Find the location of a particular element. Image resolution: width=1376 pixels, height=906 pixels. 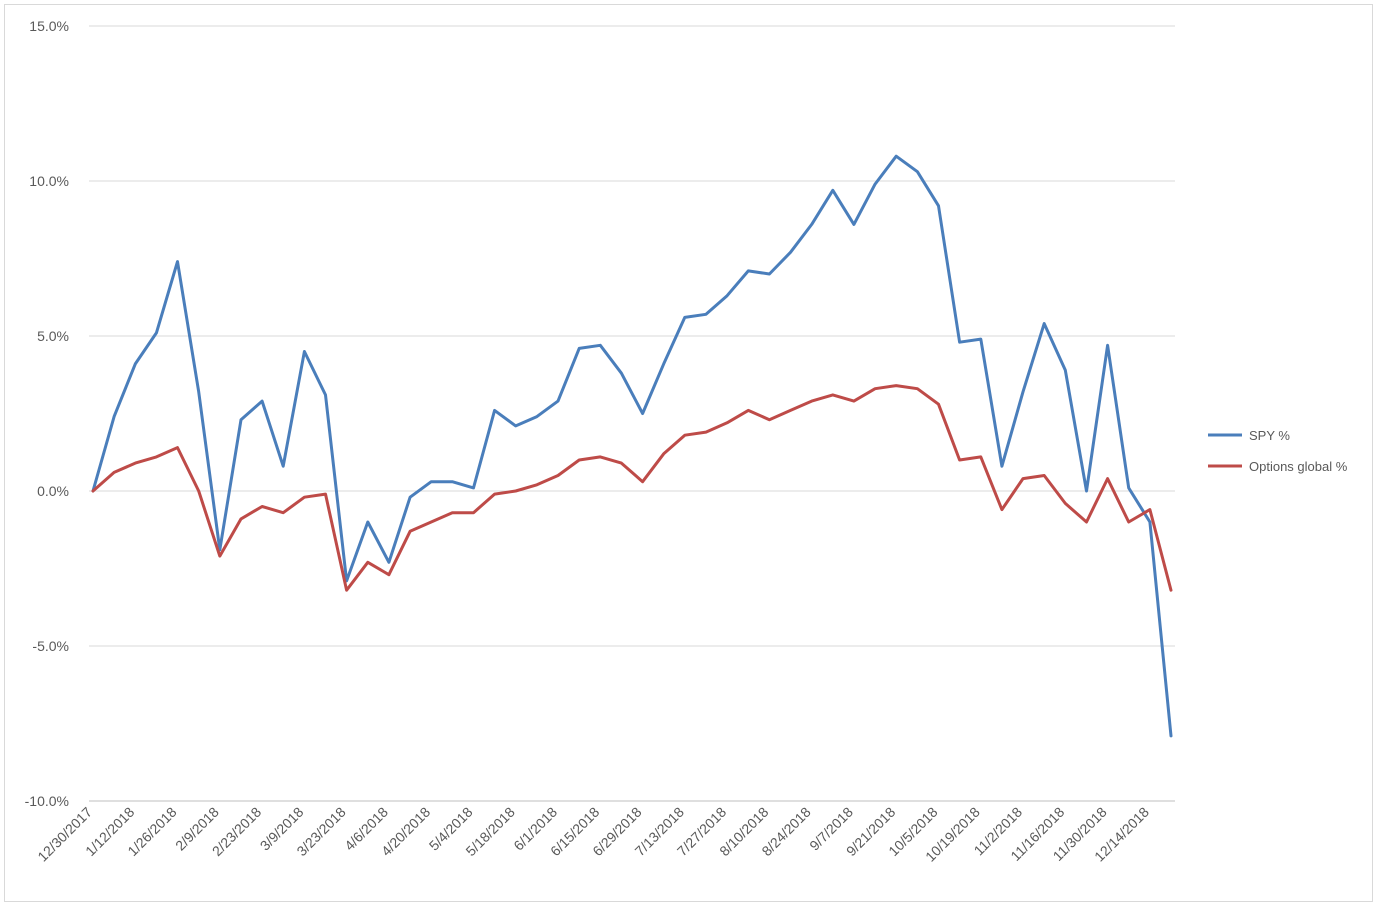

y-tick-label: 5.0% is located at coordinates (53, 336).